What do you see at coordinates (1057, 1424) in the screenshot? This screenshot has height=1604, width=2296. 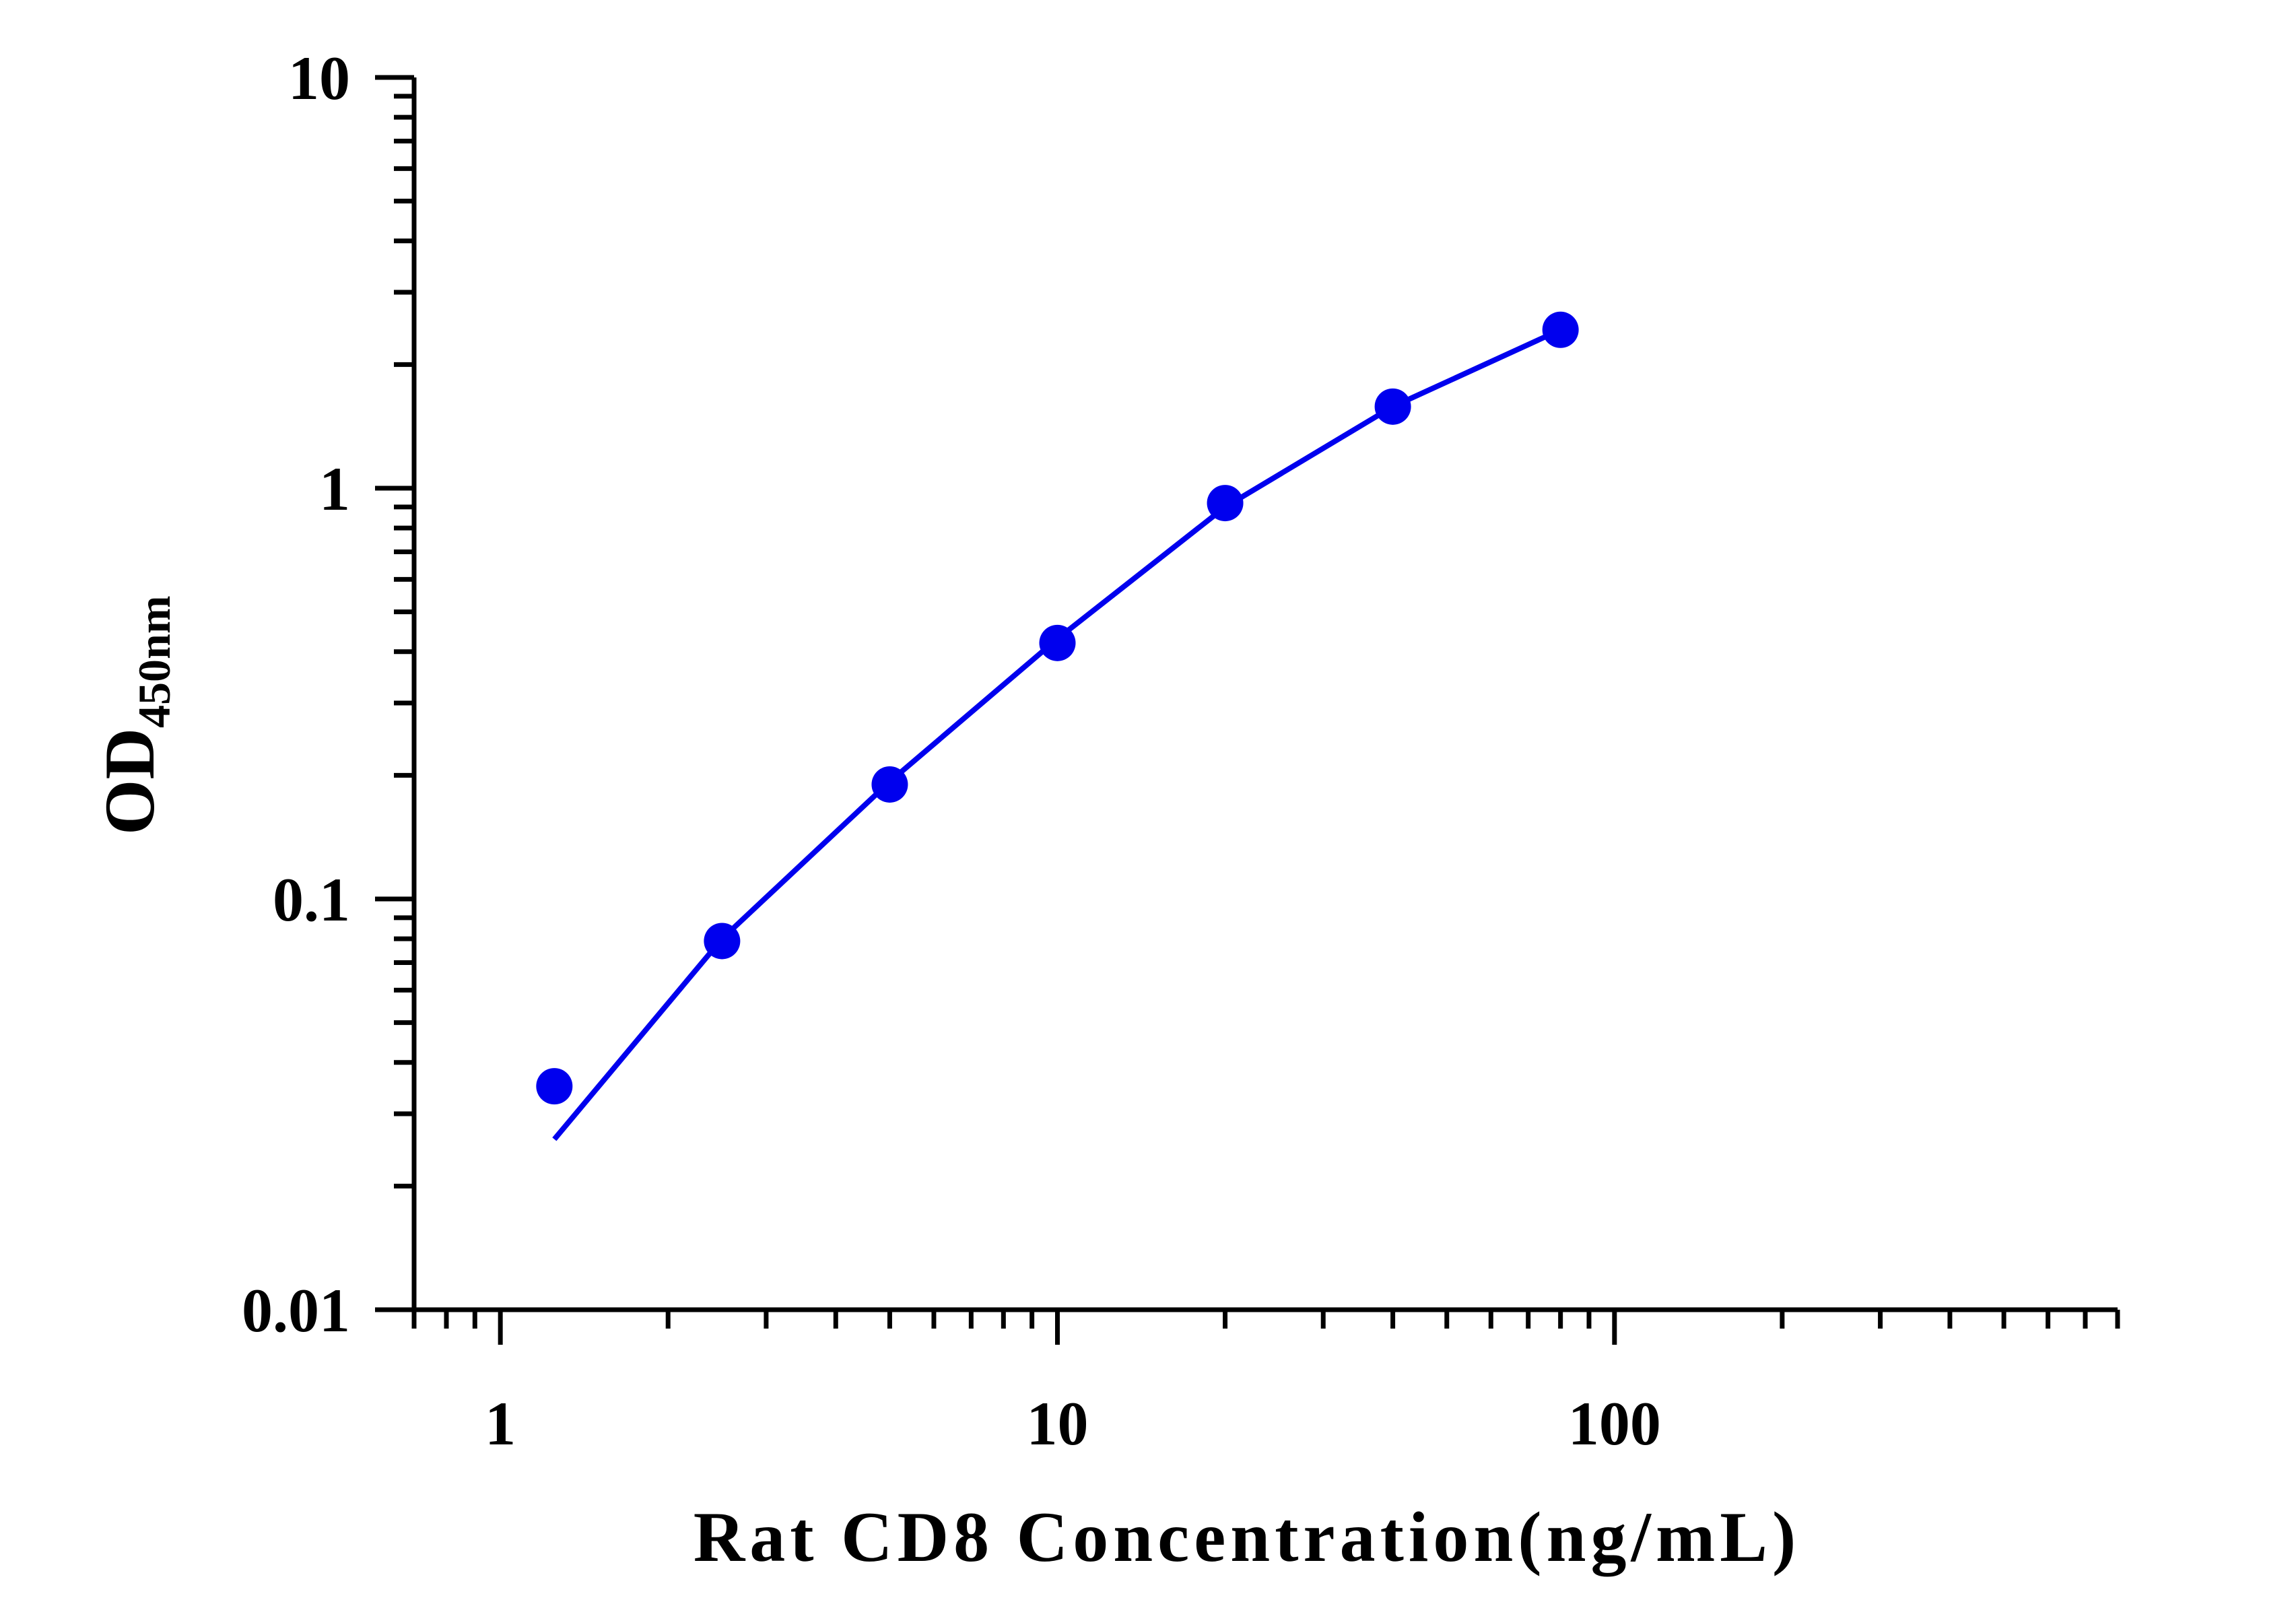 I see `x-tick-label: 10` at bounding box center [1057, 1424].